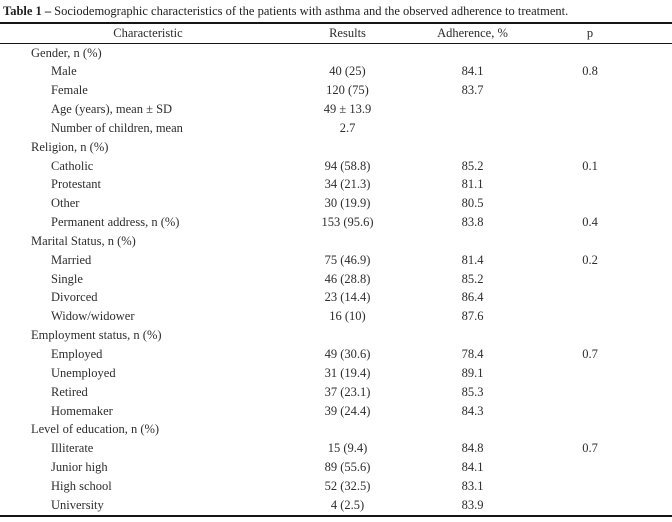 The image size is (672, 522). What do you see at coordinates (336, 203) in the screenshot?
I see `table-row: Other 30 (19.9) 80.5` at bounding box center [336, 203].